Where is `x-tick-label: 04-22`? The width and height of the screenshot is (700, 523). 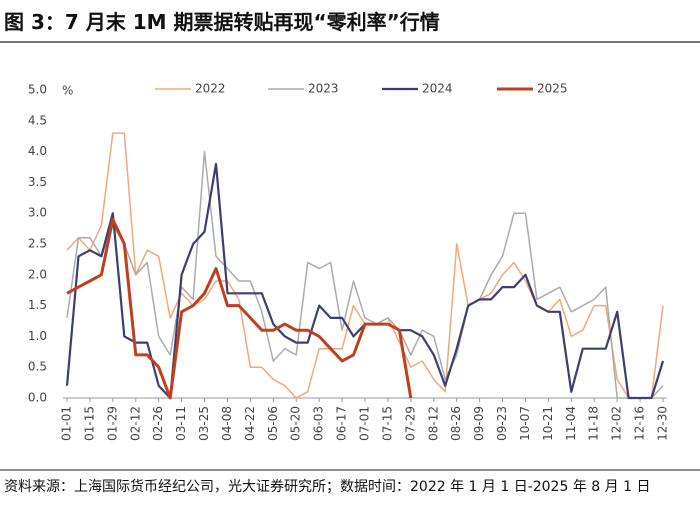
x-tick-label: 04-22 is located at coordinates (250, 423).